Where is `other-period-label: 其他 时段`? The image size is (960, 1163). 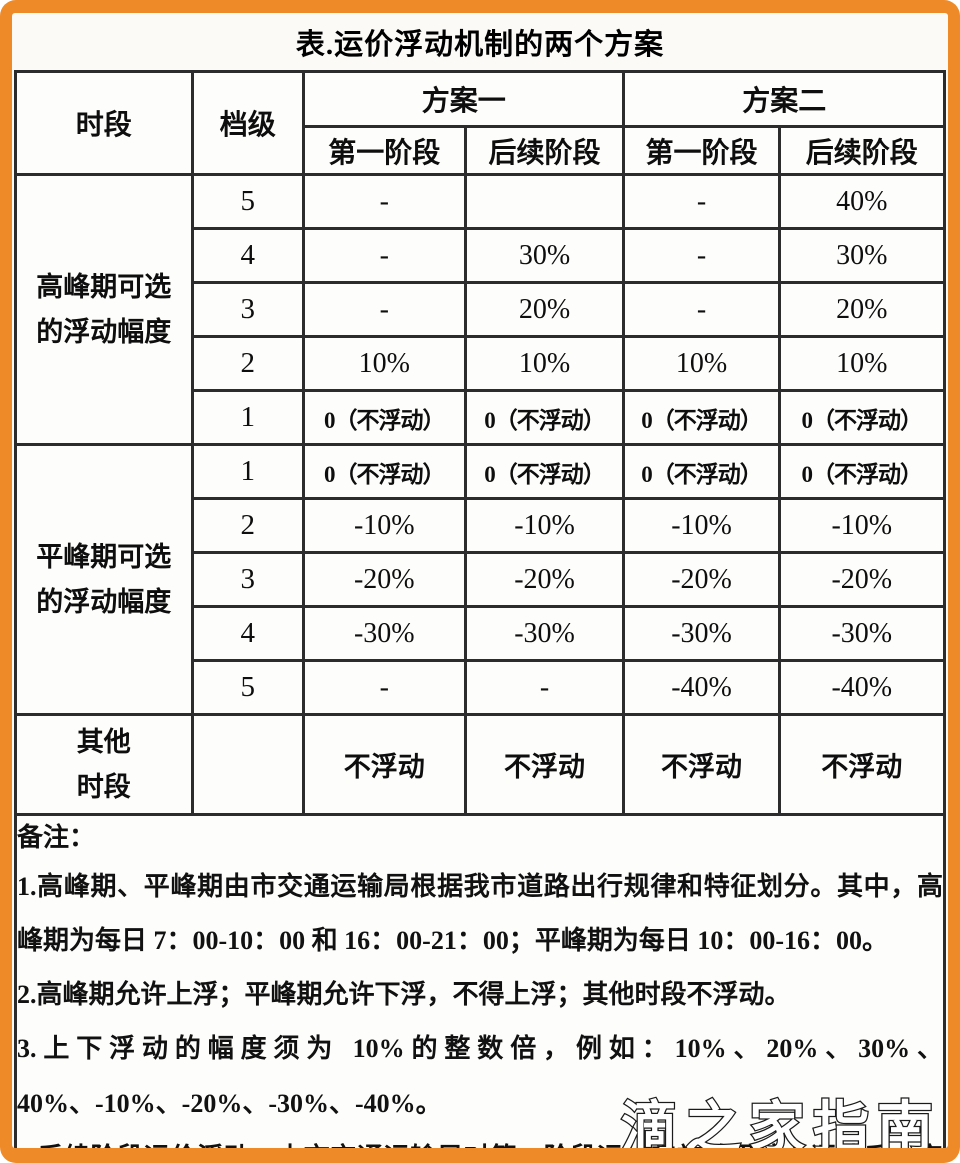 other-period-label: 其他 时段 is located at coordinates (104, 764).